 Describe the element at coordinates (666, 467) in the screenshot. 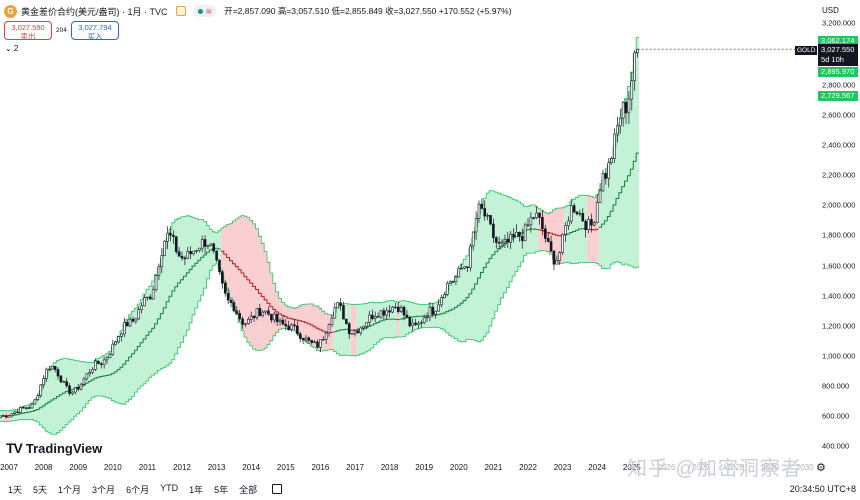

I see `time-tick-label: 2026` at that location.